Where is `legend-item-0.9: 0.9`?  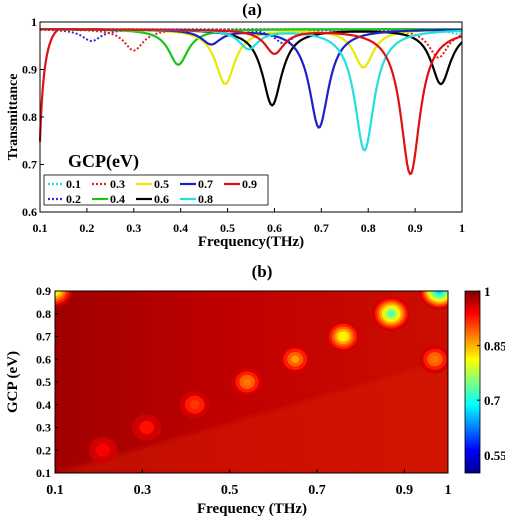 legend-item-0.9: 0.9 is located at coordinates (240, 184).